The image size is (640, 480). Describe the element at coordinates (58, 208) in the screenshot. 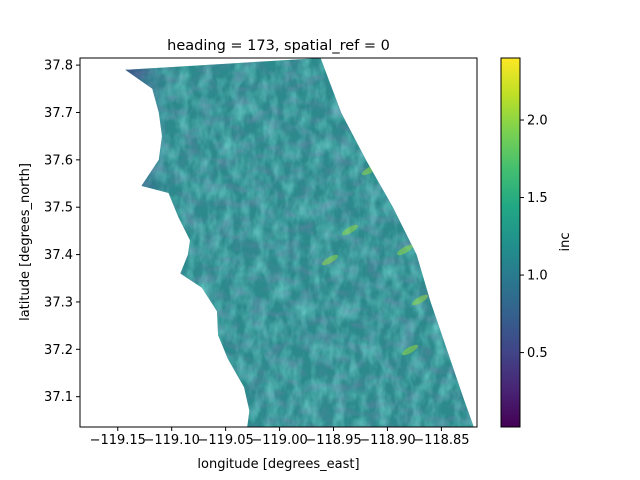

I see `y-tick-label: 37.5` at that location.